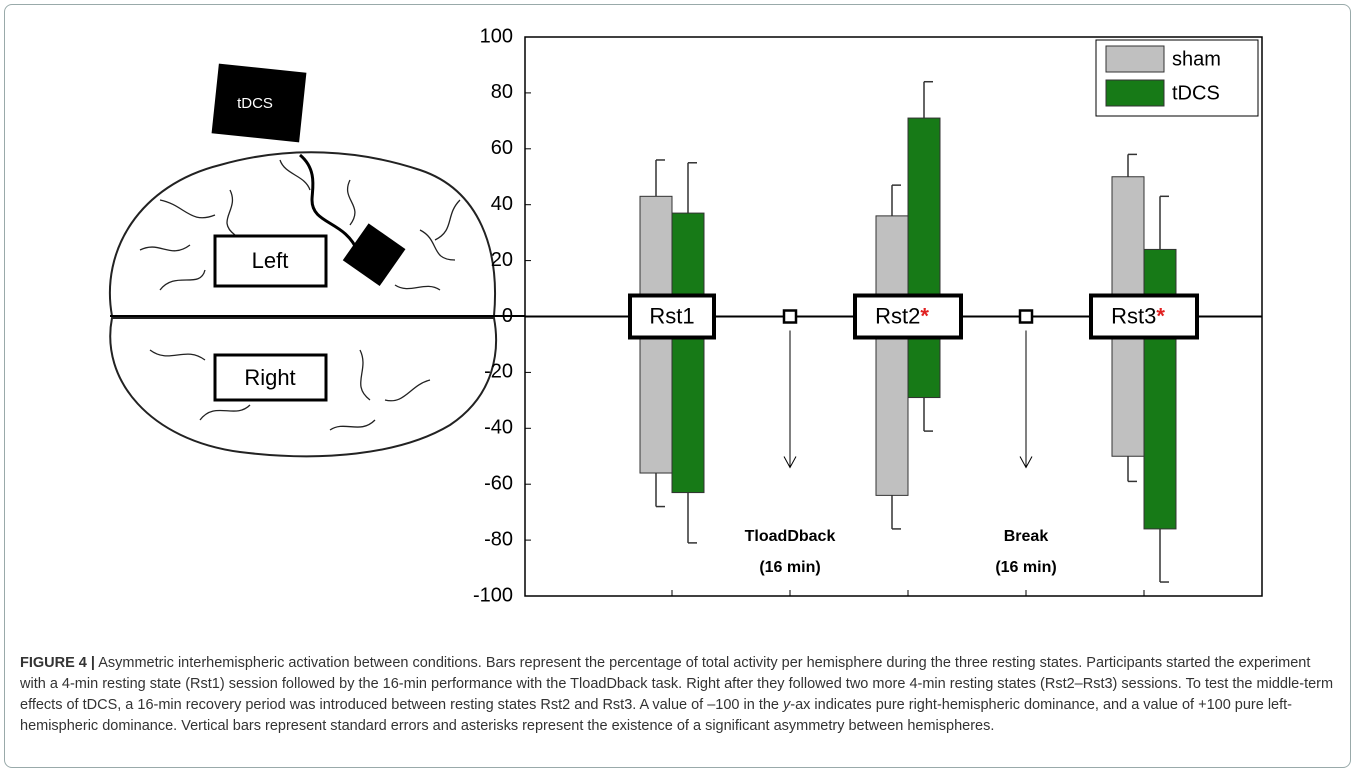 This screenshot has height=773, width=1357. What do you see at coordinates (374, 255) in the screenshot?
I see `electrode` at bounding box center [374, 255].